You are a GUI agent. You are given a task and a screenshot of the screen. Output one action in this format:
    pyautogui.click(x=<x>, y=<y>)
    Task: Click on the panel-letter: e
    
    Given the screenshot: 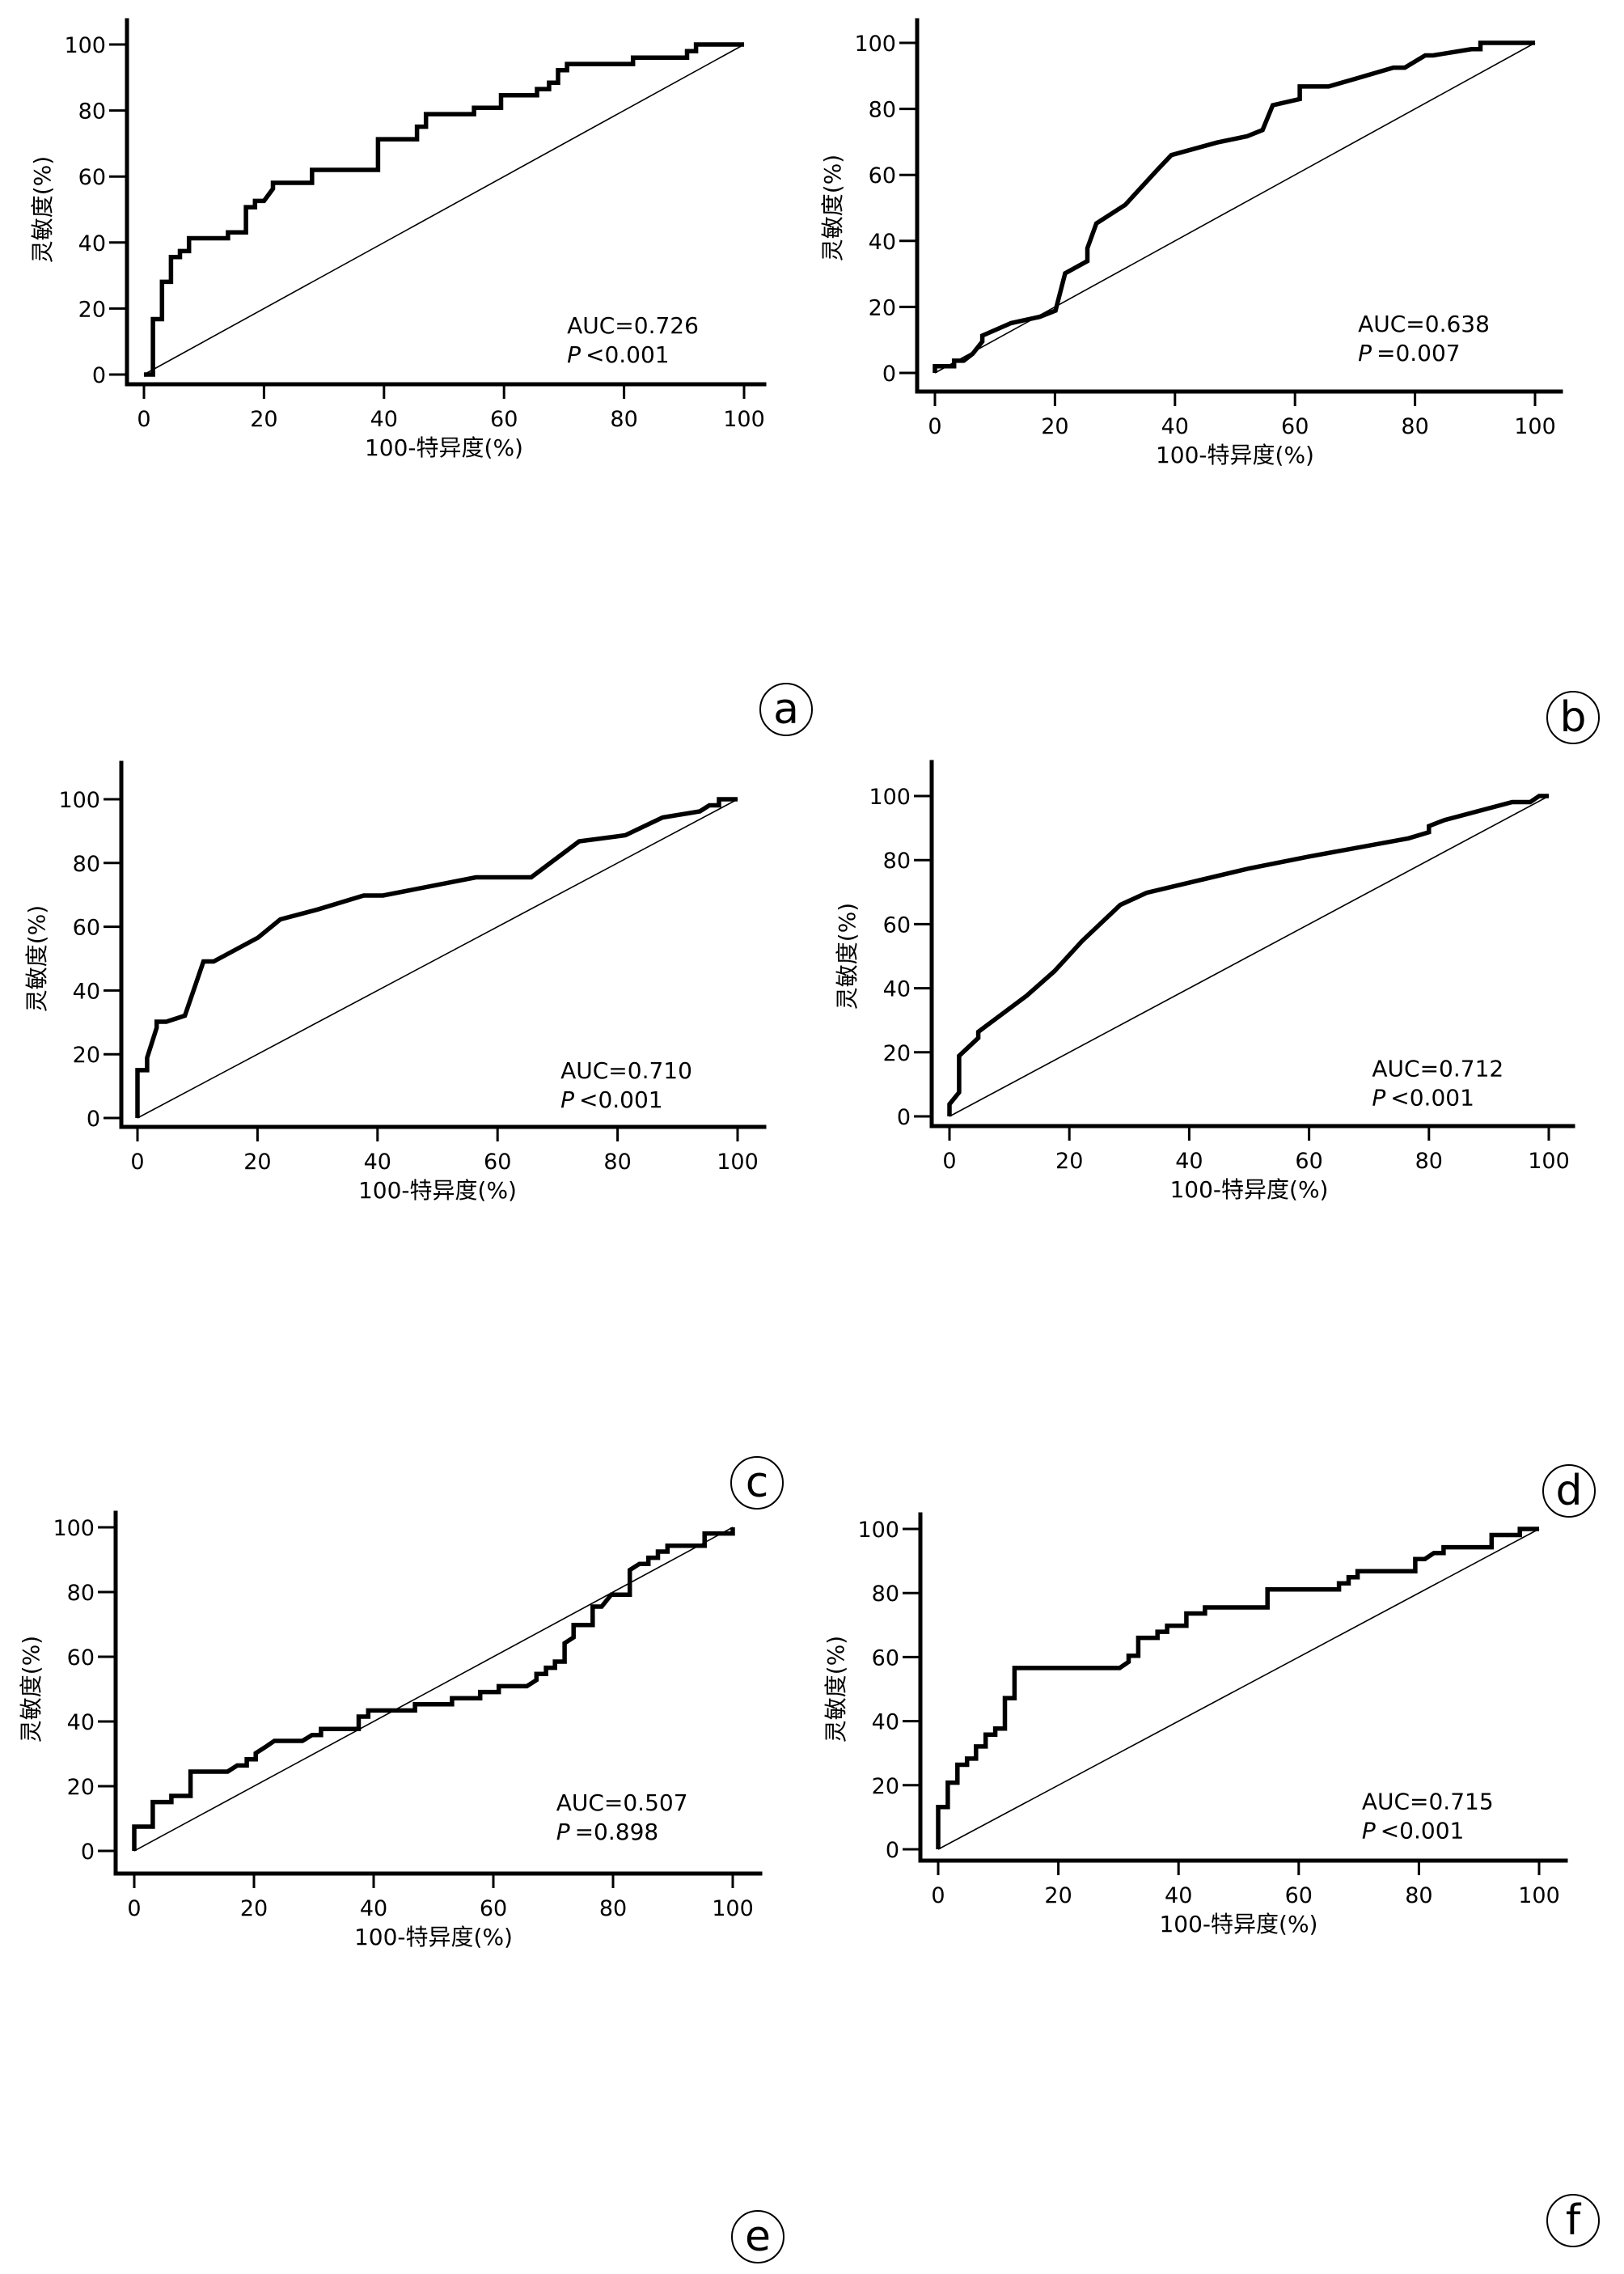 What is the action you would take?
    pyautogui.click(x=758, y=2237)
    